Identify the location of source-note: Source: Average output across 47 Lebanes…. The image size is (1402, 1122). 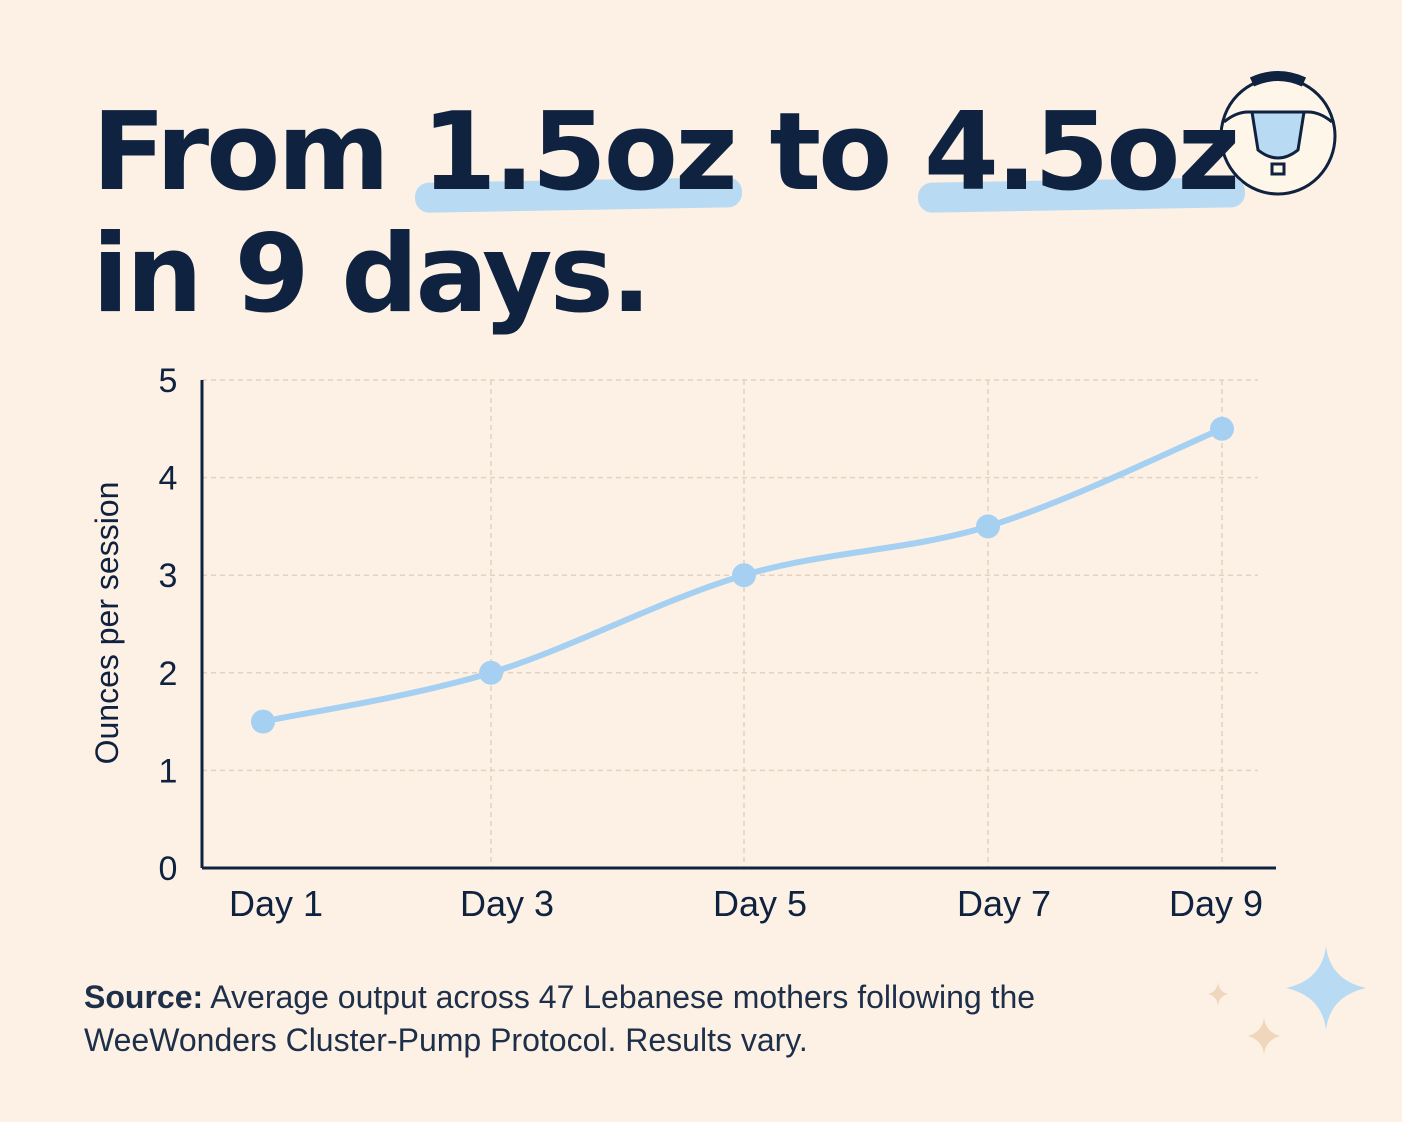
(584, 1019).